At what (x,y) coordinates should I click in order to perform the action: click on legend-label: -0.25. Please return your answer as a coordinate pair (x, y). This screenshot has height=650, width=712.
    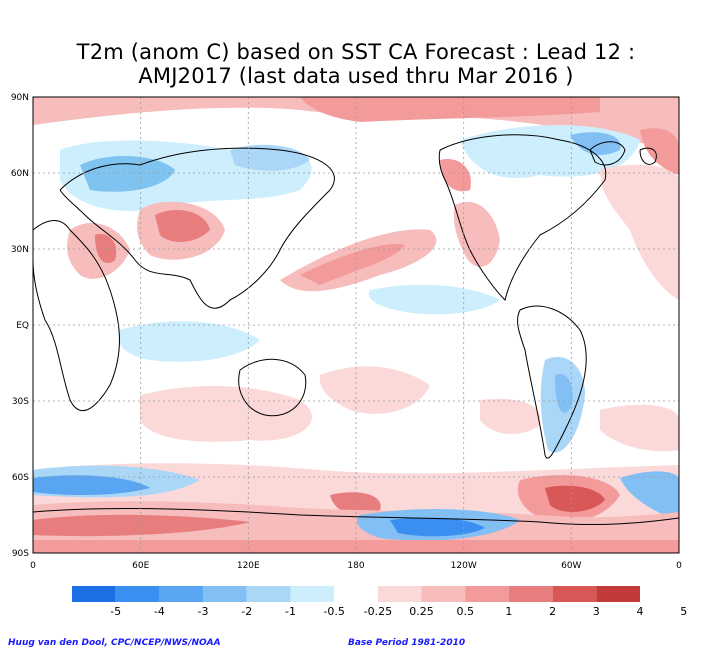
    Looking at the image, I should click on (378, 611).